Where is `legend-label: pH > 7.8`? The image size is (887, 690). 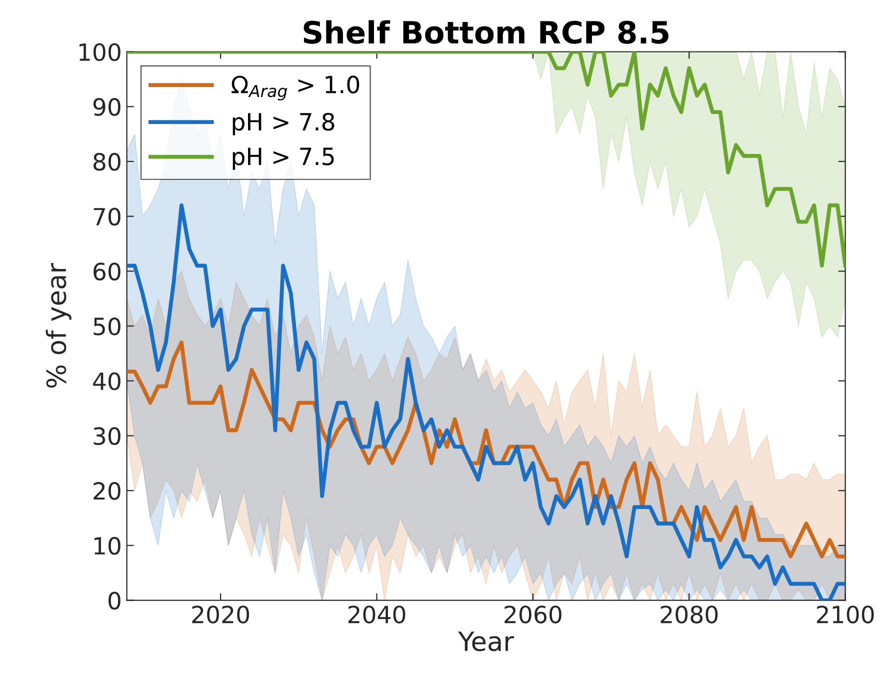
legend-label: pH > 7.8 is located at coordinates (283, 124).